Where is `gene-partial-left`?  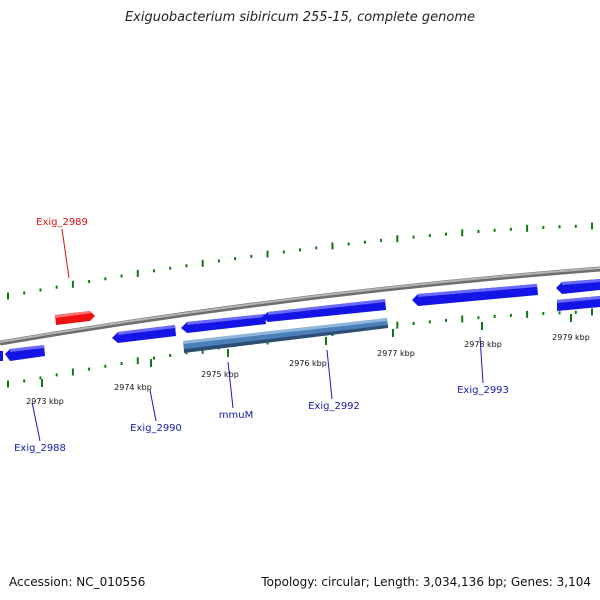
gene-partial-left is located at coordinates (1, 356).